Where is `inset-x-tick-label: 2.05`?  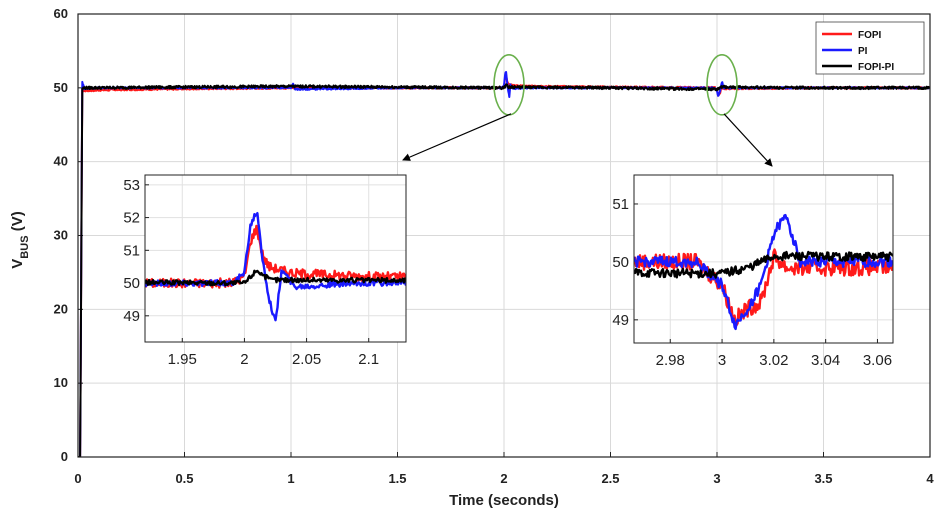 inset-x-tick-label: 2.05 is located at coordinates (306, 359).